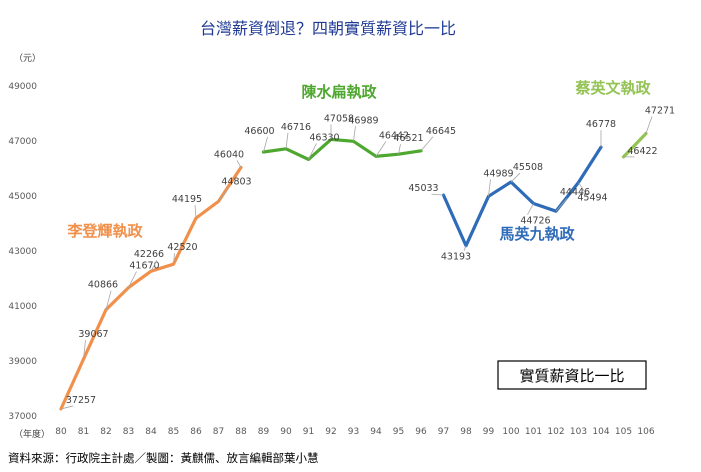 The image size is (701, 472). What do you see at coordinates (645, 432) in the screenshot?
I see `x-tick-label: 106` at bounding box center [645, 432].